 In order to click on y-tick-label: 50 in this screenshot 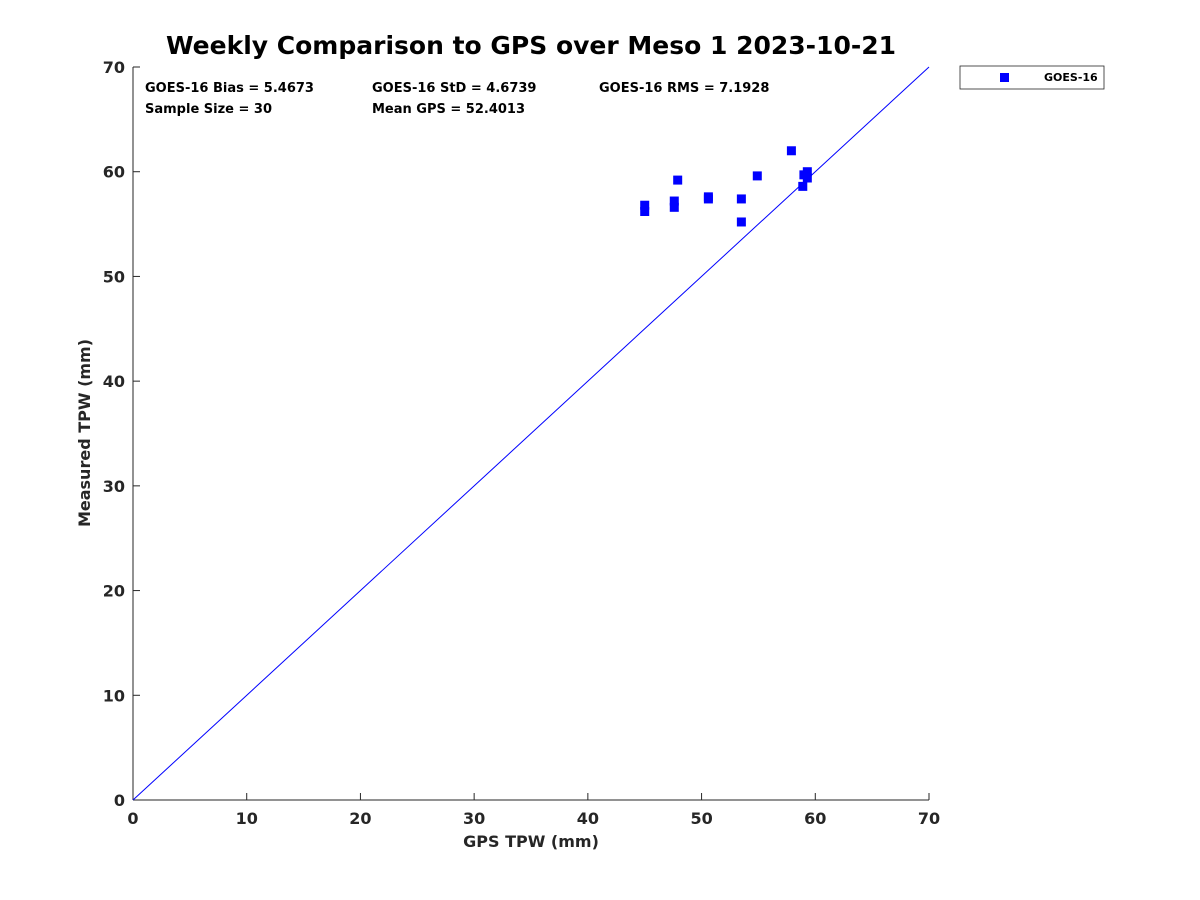, I will do `click(114, 276)`.